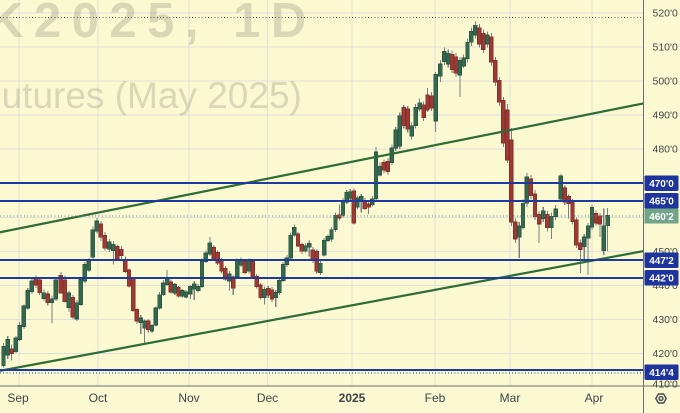  What do you see at coordinates (510, 398) in the screenshot?
I see `svg-text: Mar` at bounding box center [510, 398].